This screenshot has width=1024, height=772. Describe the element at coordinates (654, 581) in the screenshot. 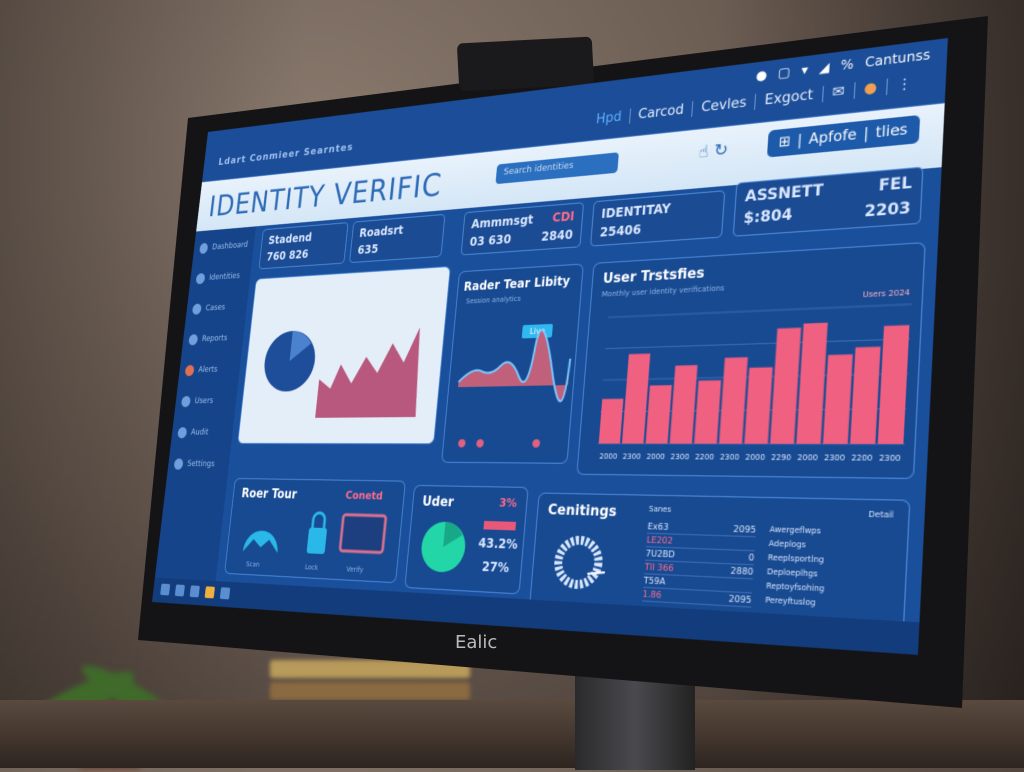

I see `row-label: T59A` at that location.